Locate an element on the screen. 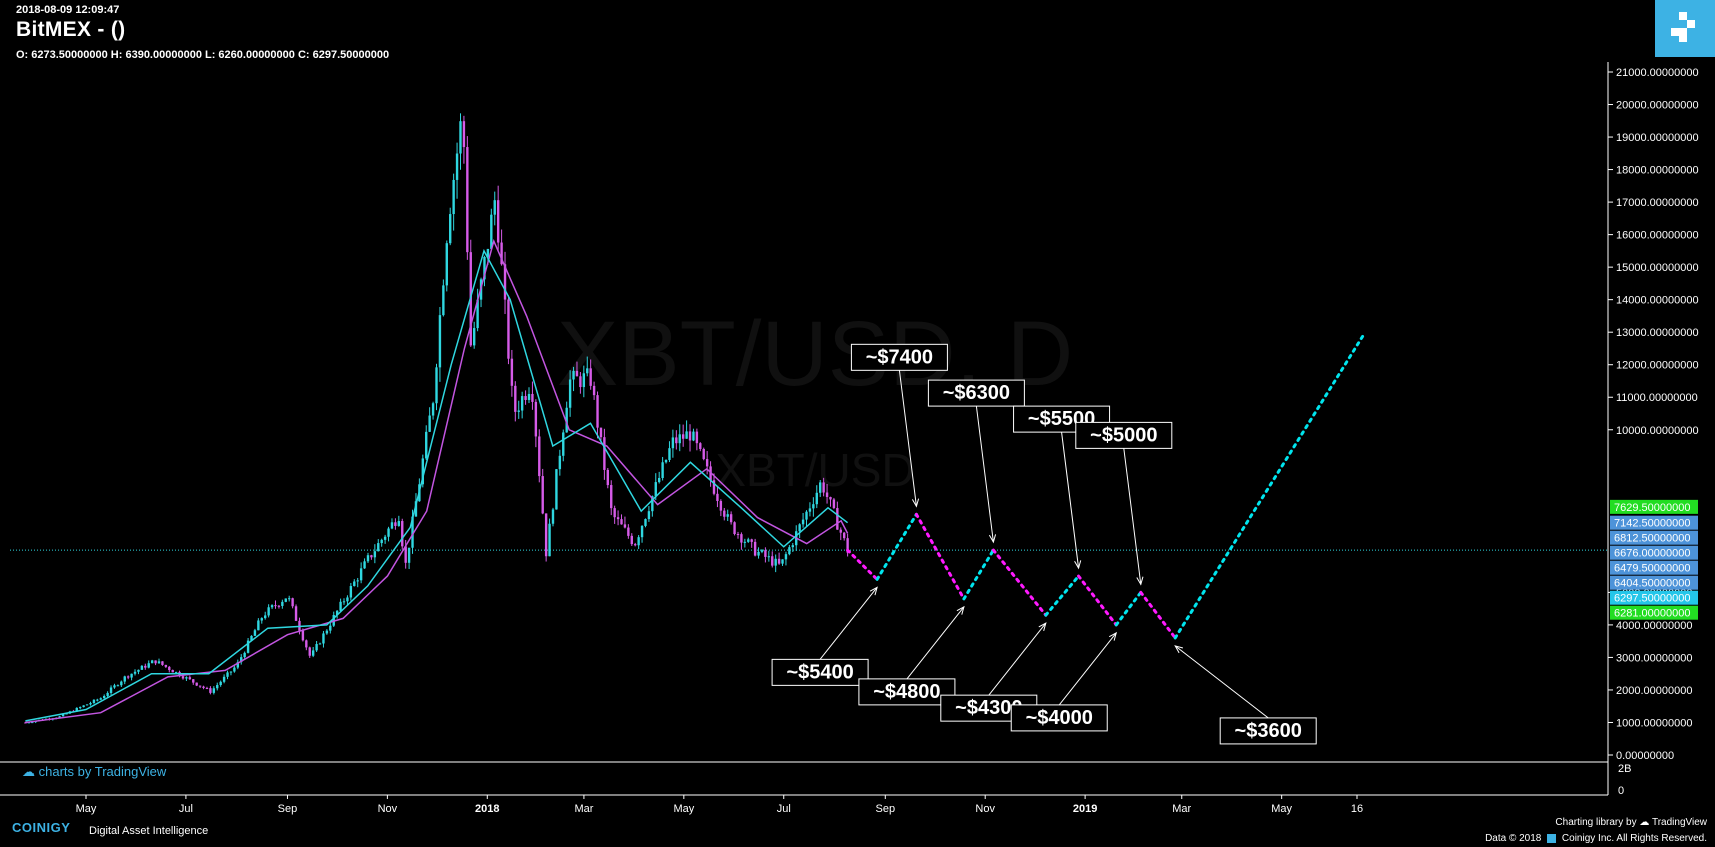 Image resolution: width=1715 pixels, height=847 pixels. library-brand: TradingView is located at coordinates (1679, 822).